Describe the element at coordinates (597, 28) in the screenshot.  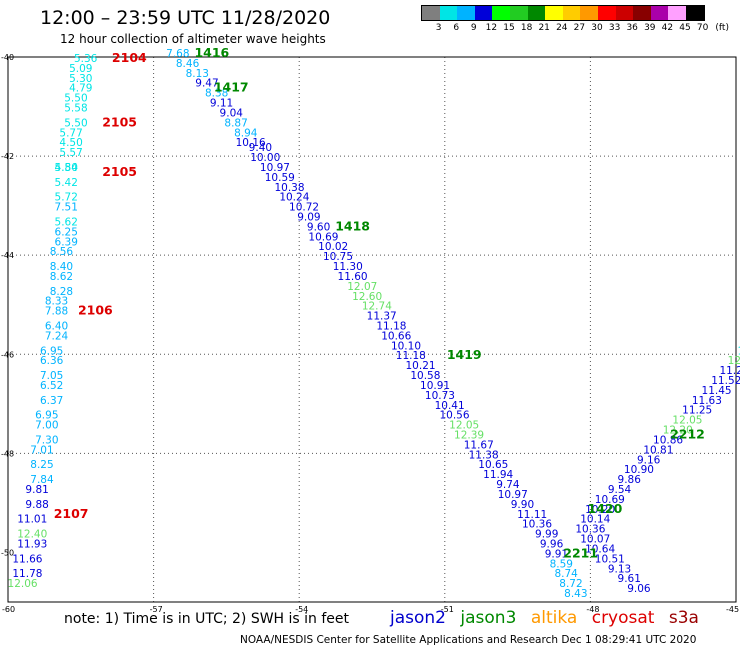
I see `legend-label: 30` at that location.